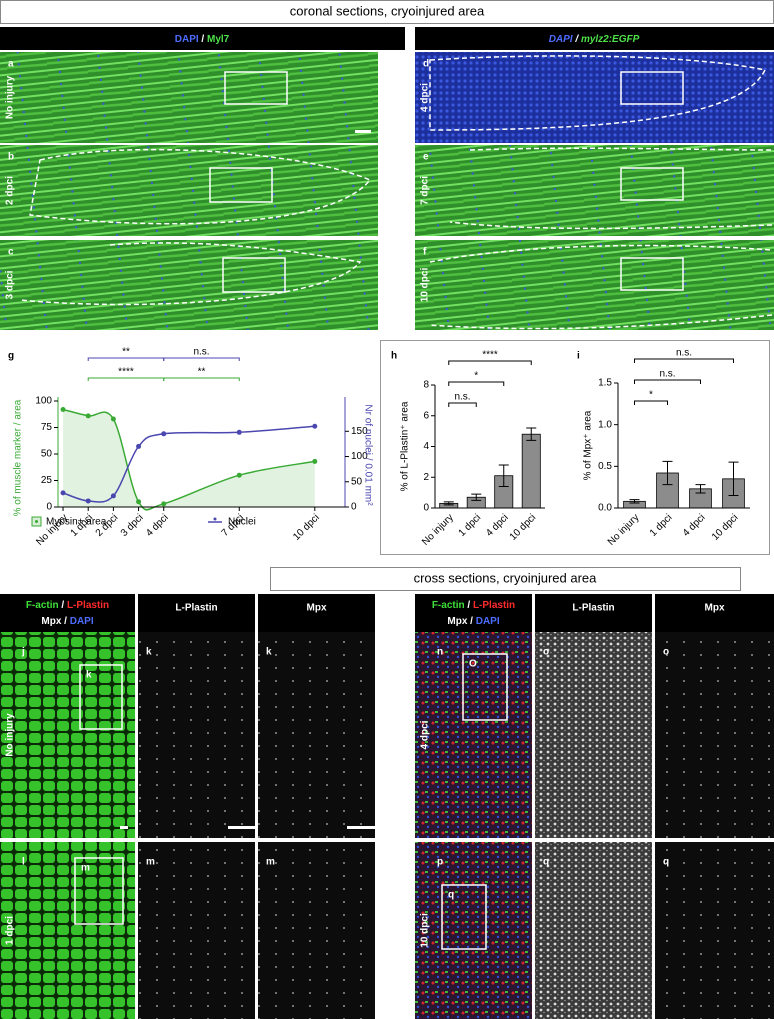 The image size is (774, 1019). I want to click on panel-letter: d, so click(426, 64).